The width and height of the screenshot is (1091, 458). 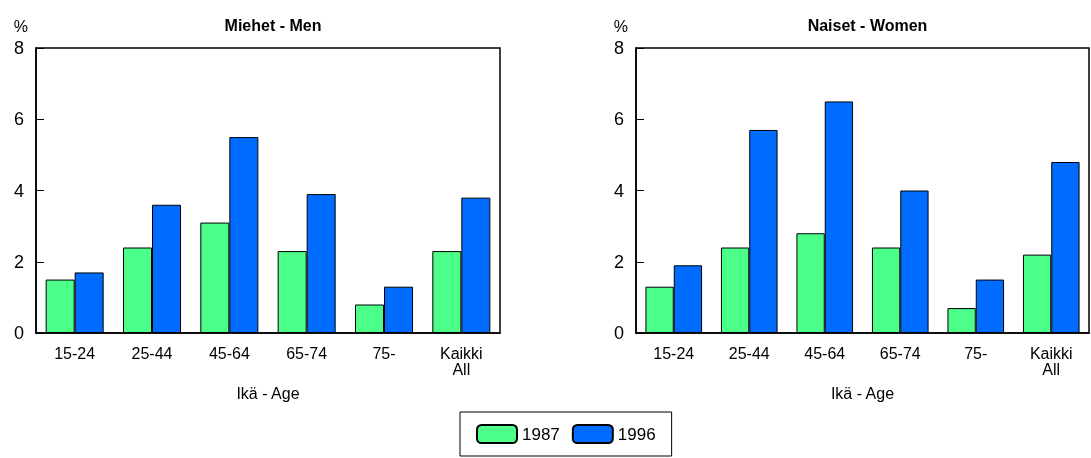 I want to click on chart-title: Miehet - Men, so click(x=273, y=25).